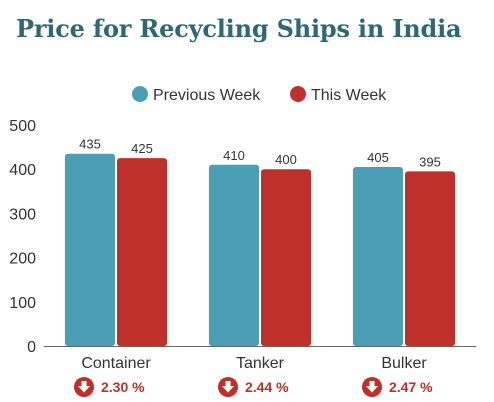 Image resolution: width=494 pixels, height=402 pixels. I want to click on bar-value-label: 405, so click(378, 157).